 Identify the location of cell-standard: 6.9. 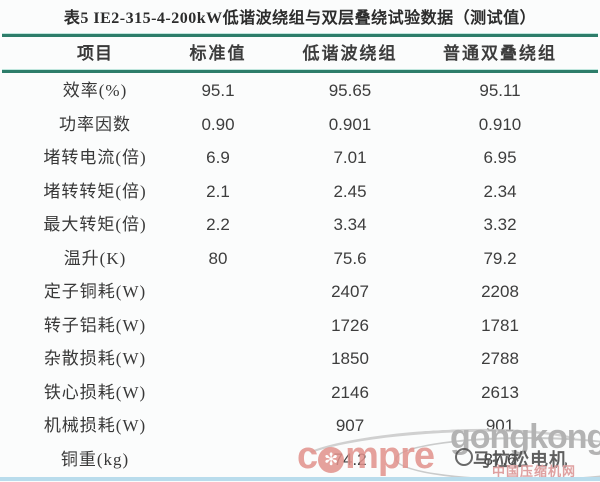
(218, 157).